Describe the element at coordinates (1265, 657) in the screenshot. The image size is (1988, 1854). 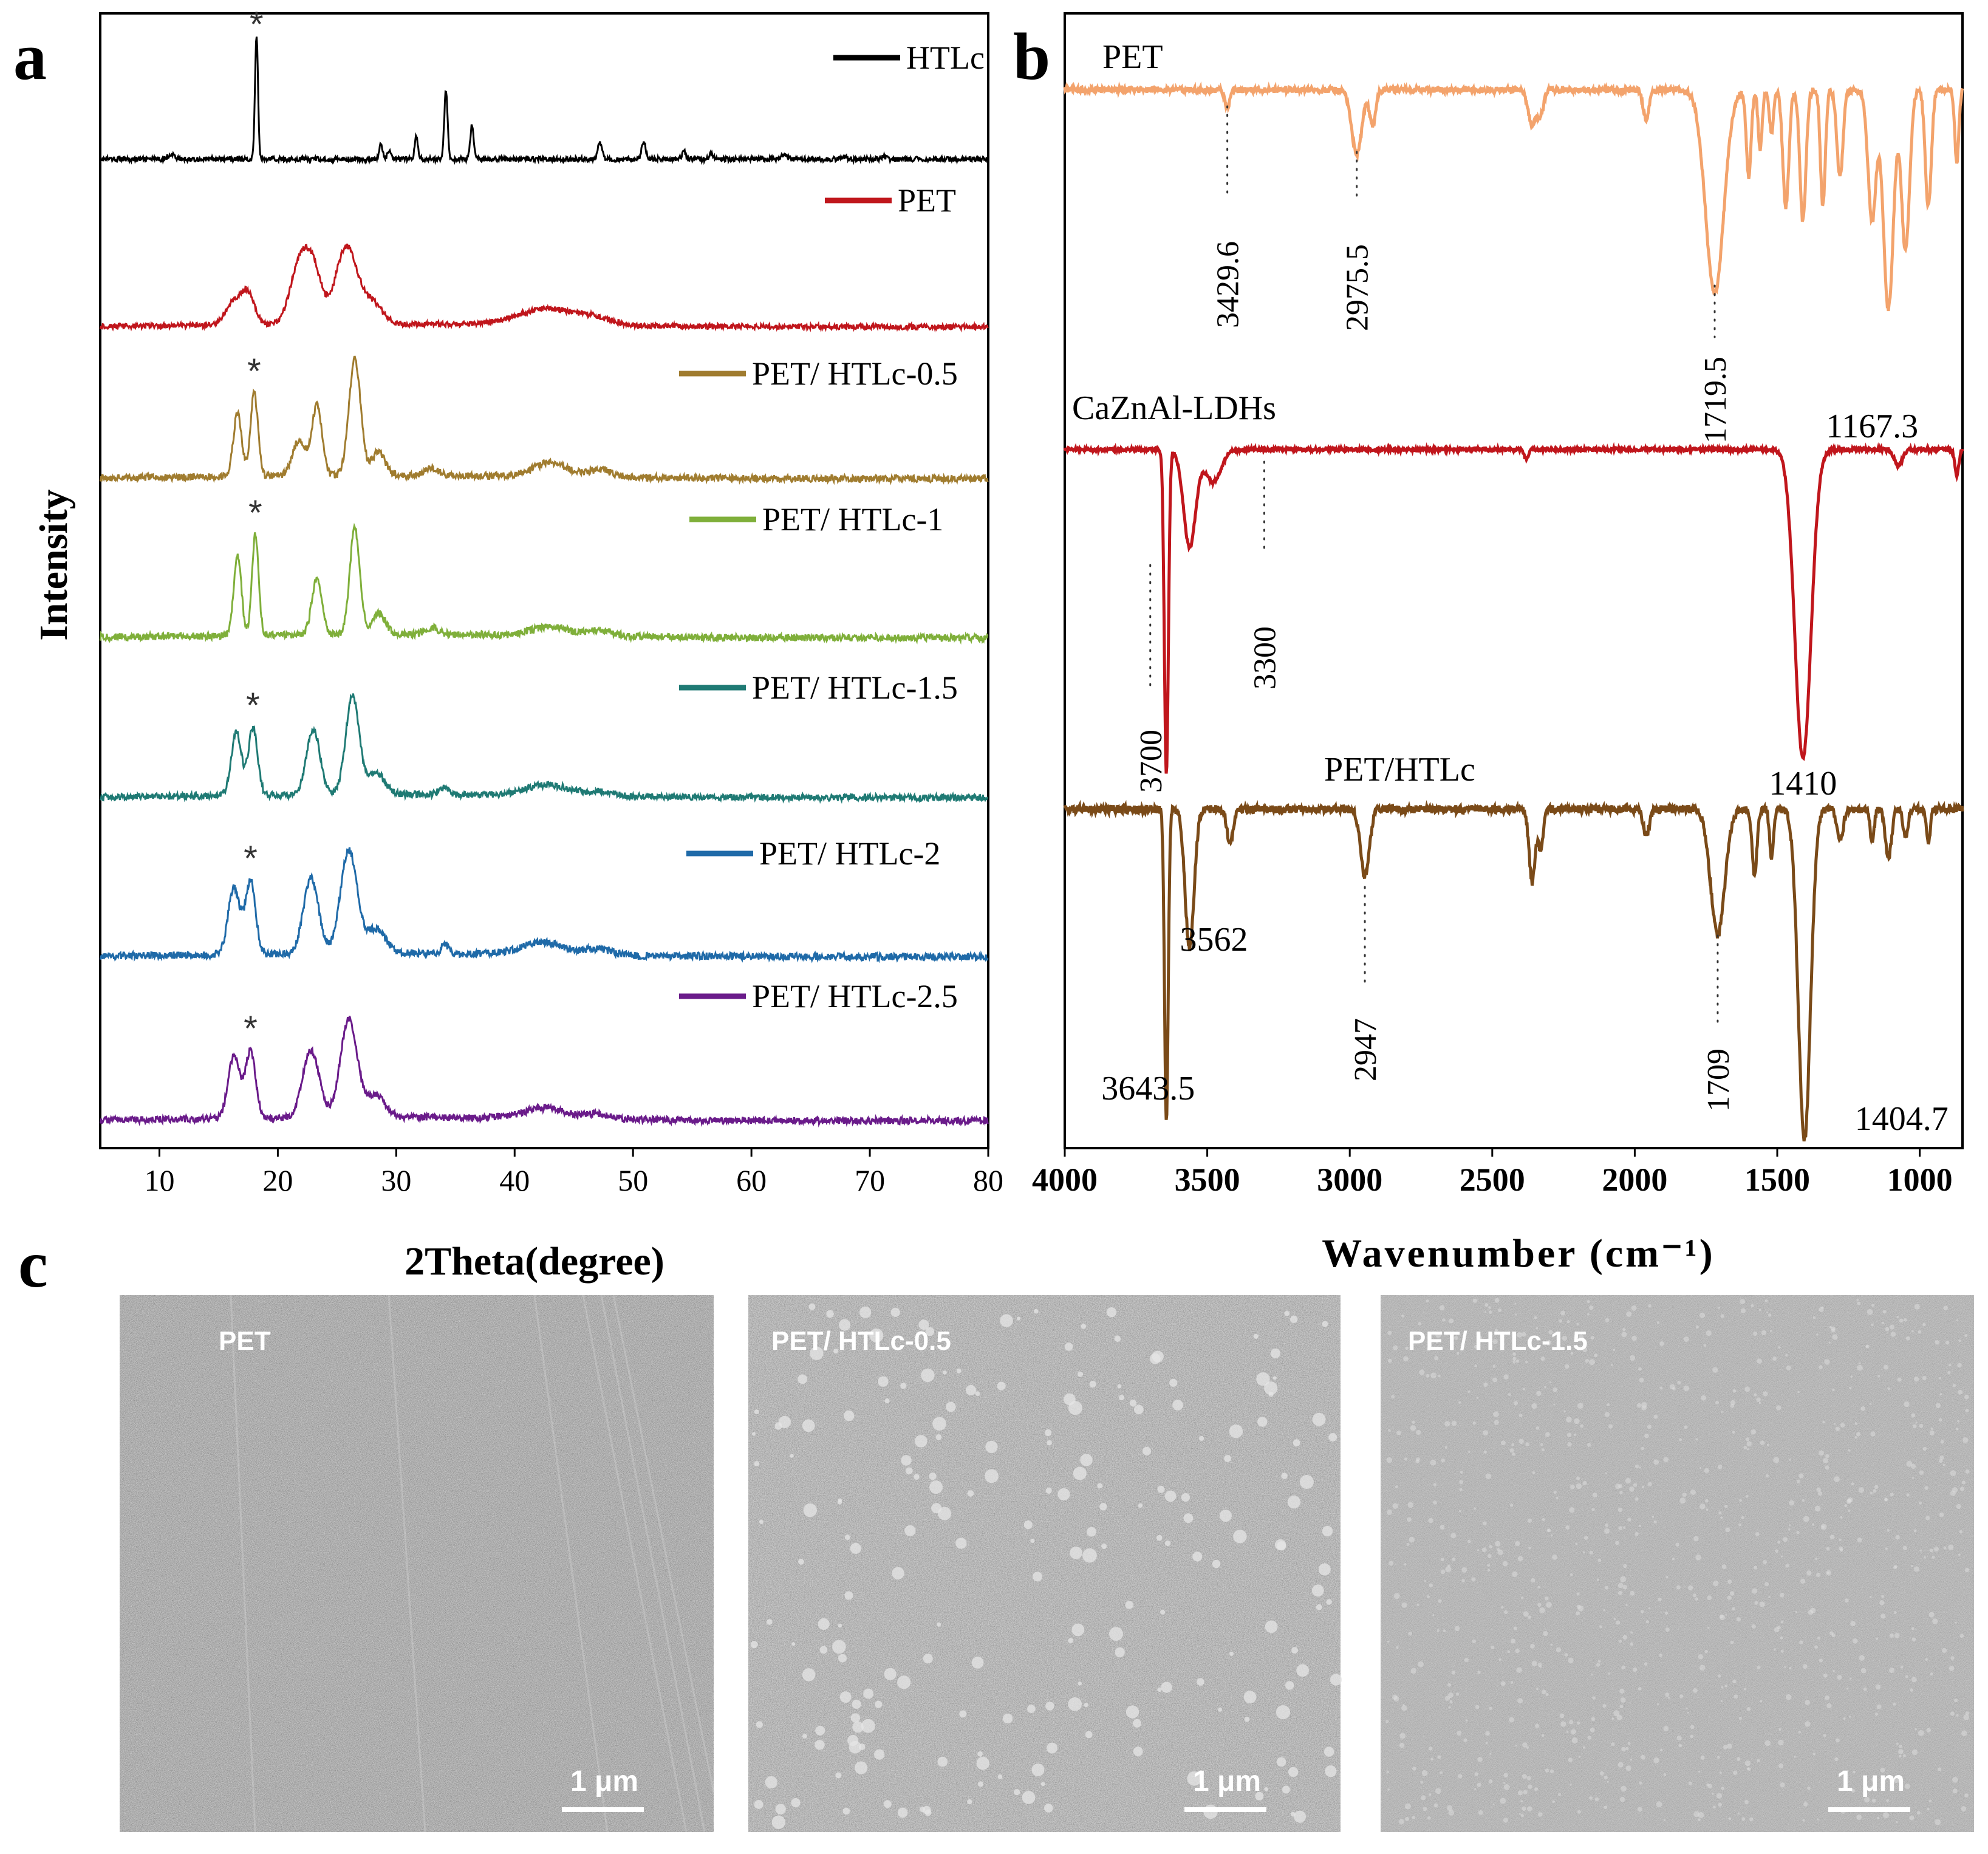
I see `annotation-label: 3300` at that location.